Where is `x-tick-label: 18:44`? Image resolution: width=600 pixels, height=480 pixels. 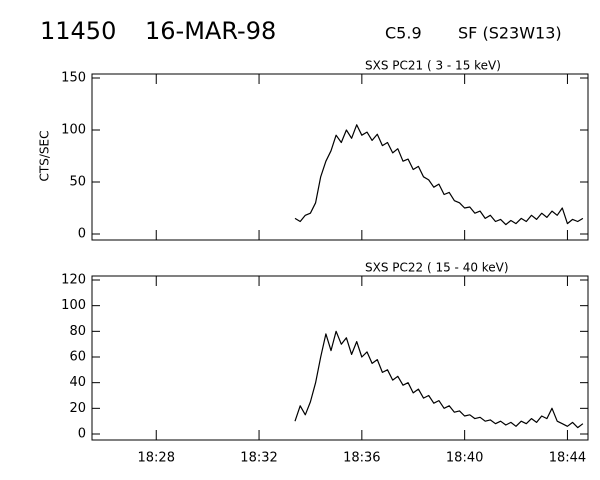 x-tick-label: 18:44 is located at coordinates (567, 458).